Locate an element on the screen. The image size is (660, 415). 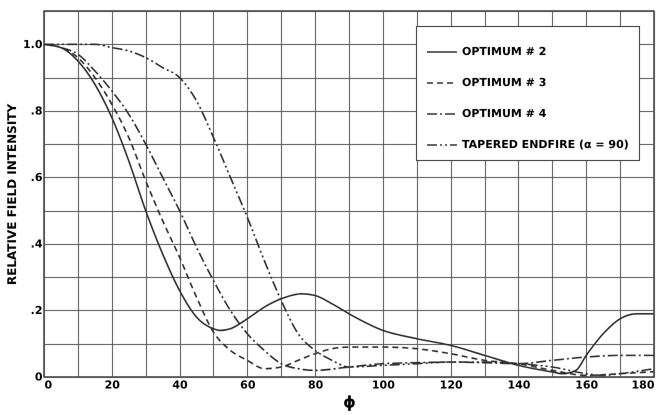
x-tick-label: 20 is located at coordinates (112, 385).